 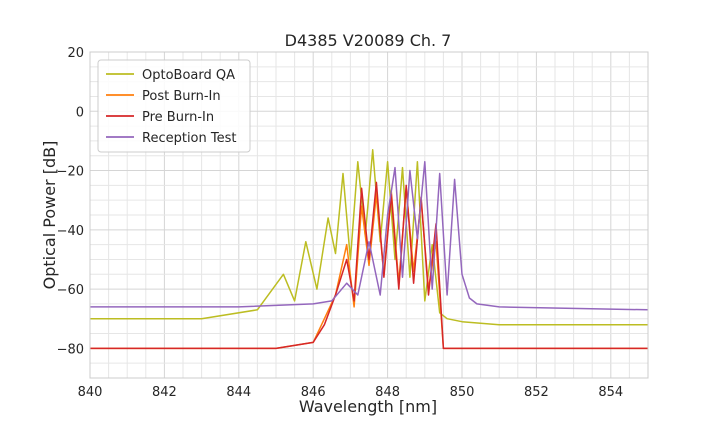 I want to click on legend-box, so click(x=174, y=106).